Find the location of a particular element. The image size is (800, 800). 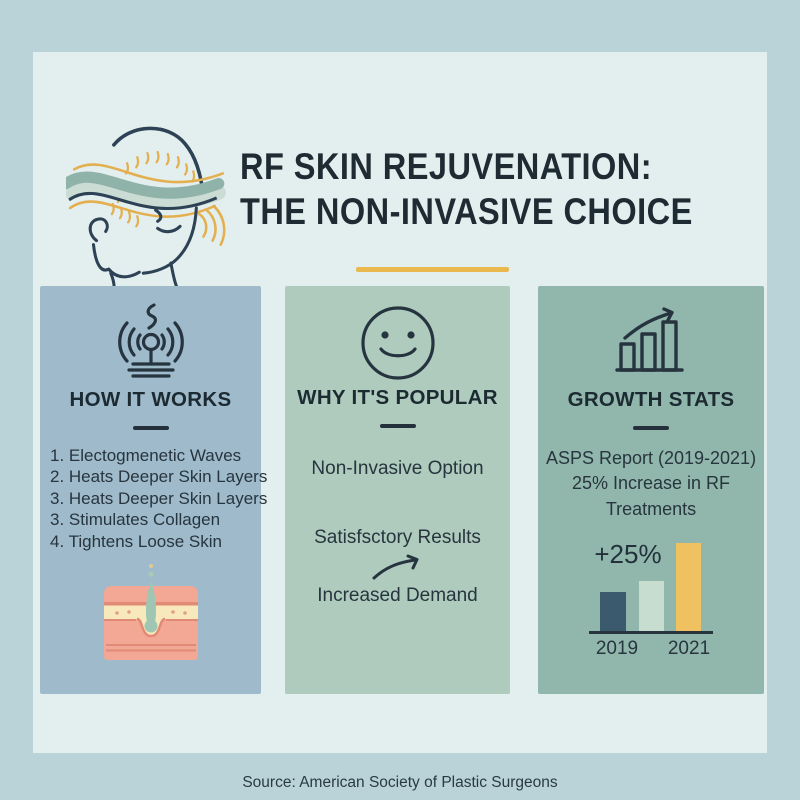

skin-layers-illustration is located at coordinates (150, 612).